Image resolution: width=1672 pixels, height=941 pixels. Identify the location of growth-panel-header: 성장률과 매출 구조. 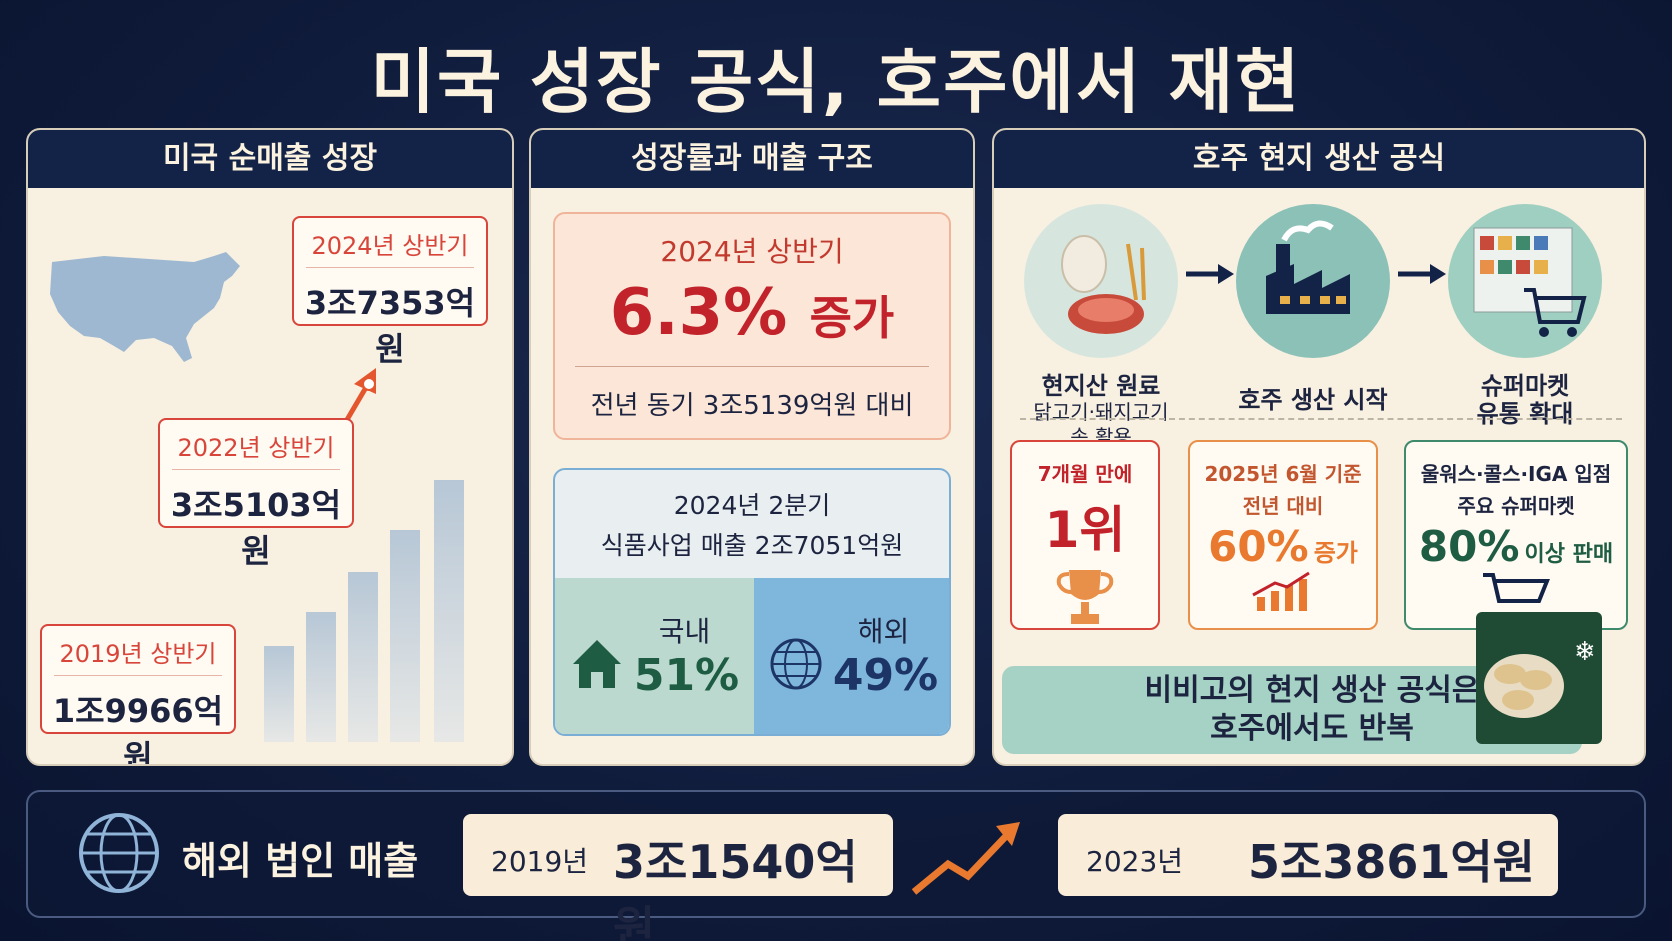
(752, 159).